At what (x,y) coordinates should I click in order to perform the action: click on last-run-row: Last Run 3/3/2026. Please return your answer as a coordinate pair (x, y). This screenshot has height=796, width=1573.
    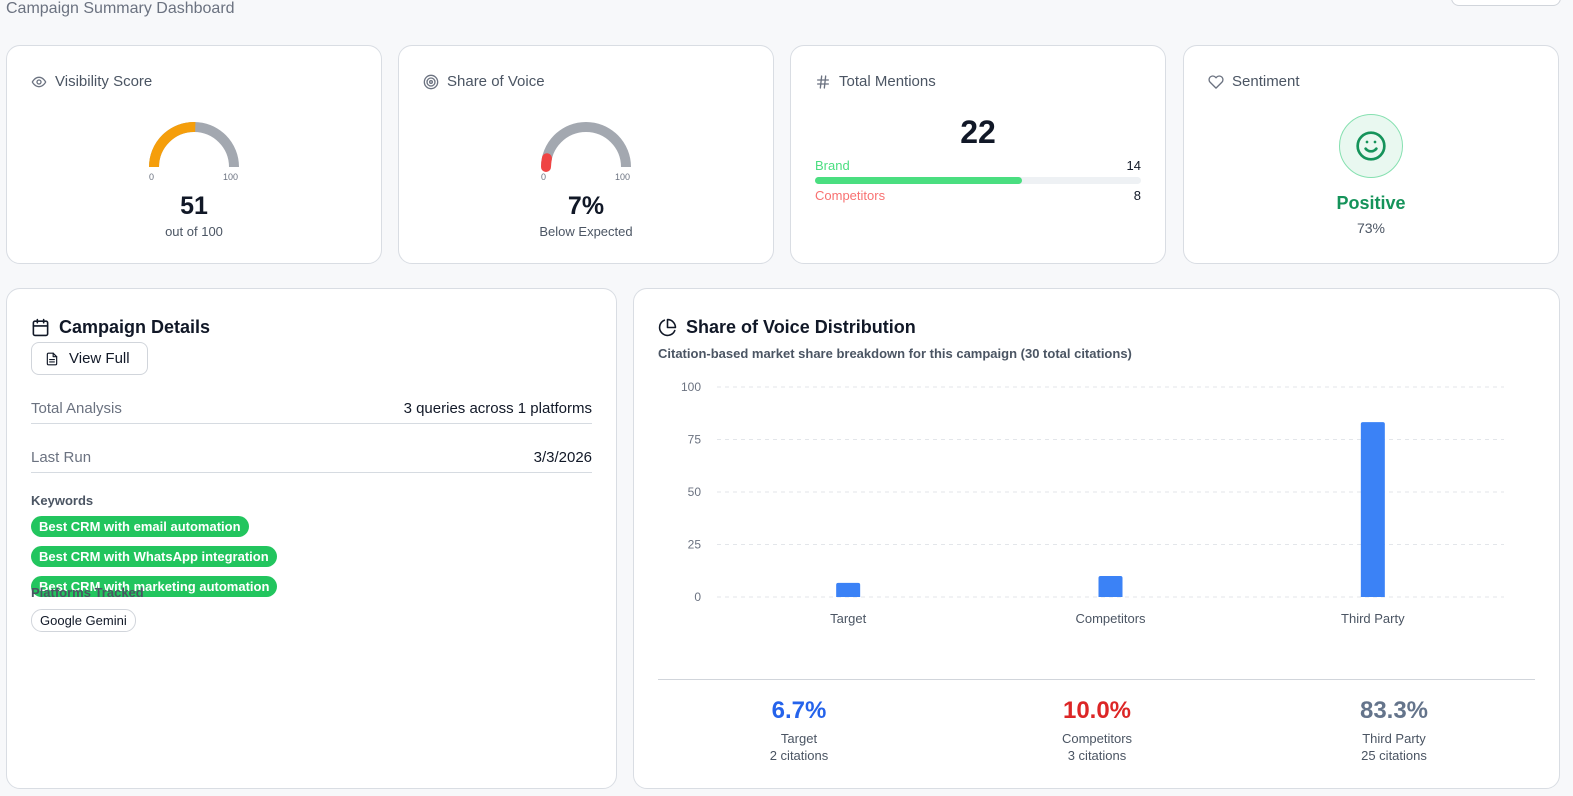
    Looking at the image, I should click on (311, 458).